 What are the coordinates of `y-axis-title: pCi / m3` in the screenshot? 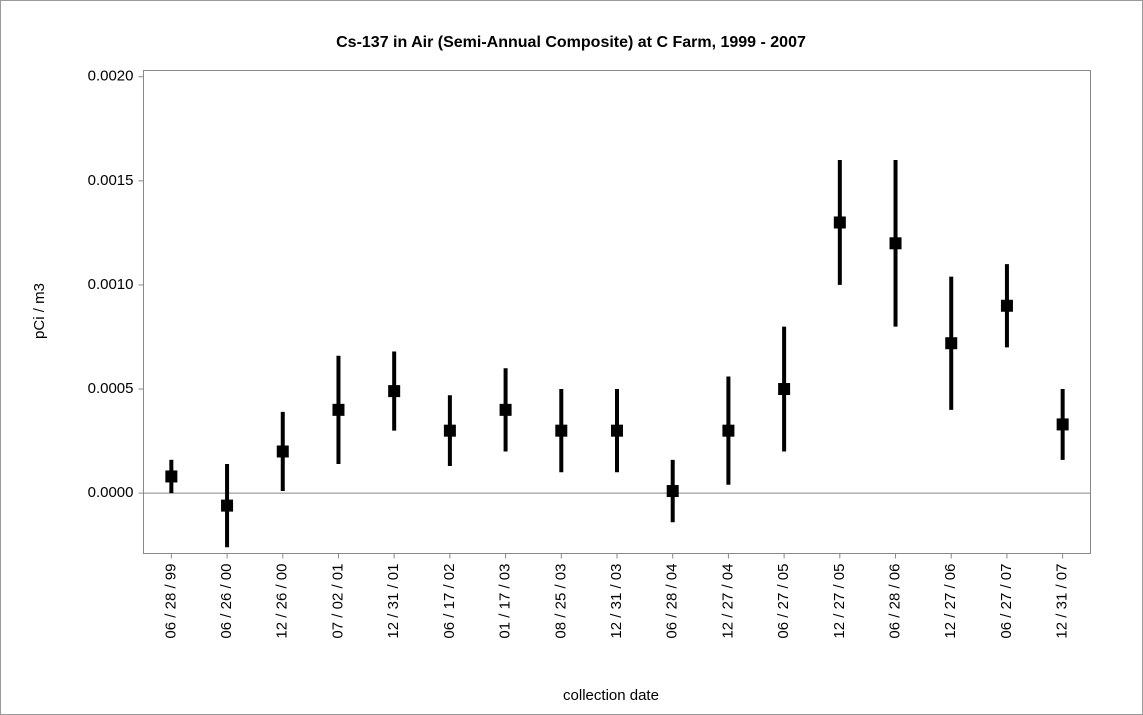 It's located at (39, 311).